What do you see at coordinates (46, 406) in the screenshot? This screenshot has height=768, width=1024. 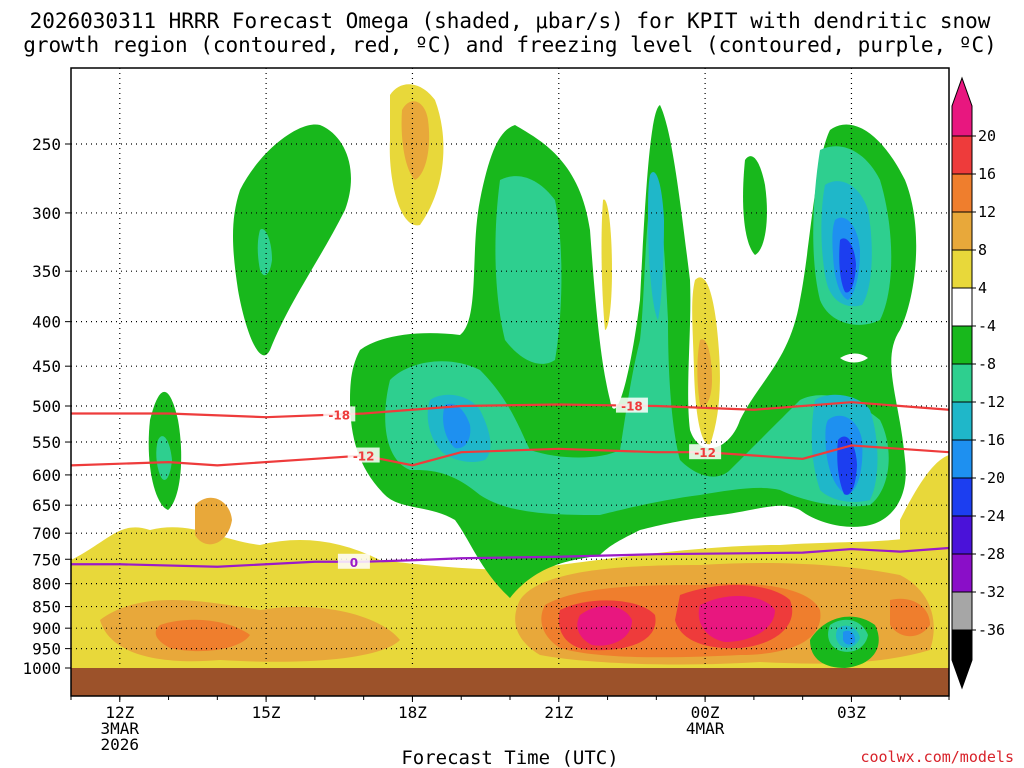 I see `y-tick-label: 500` at bounding box center [46, 406].